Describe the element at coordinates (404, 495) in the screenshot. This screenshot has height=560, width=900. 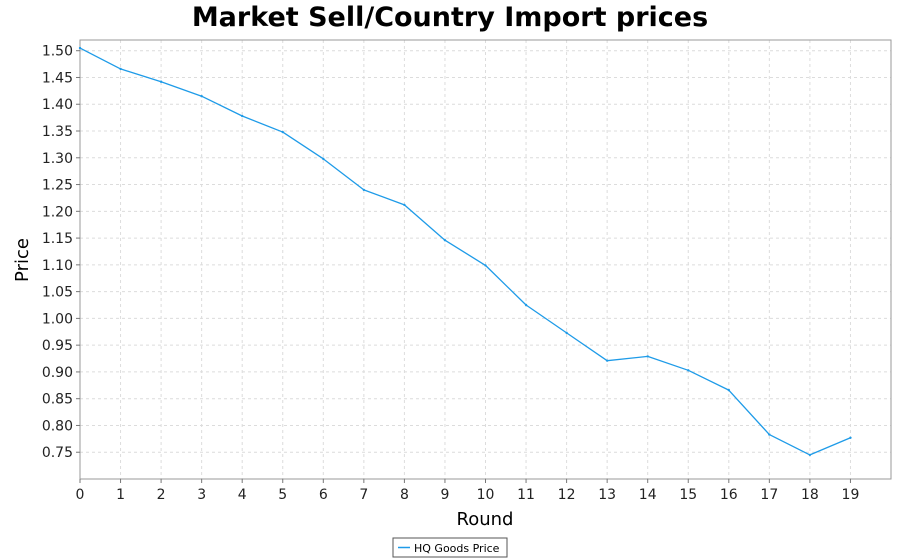
I see `x-tick-label: 8` at that location.